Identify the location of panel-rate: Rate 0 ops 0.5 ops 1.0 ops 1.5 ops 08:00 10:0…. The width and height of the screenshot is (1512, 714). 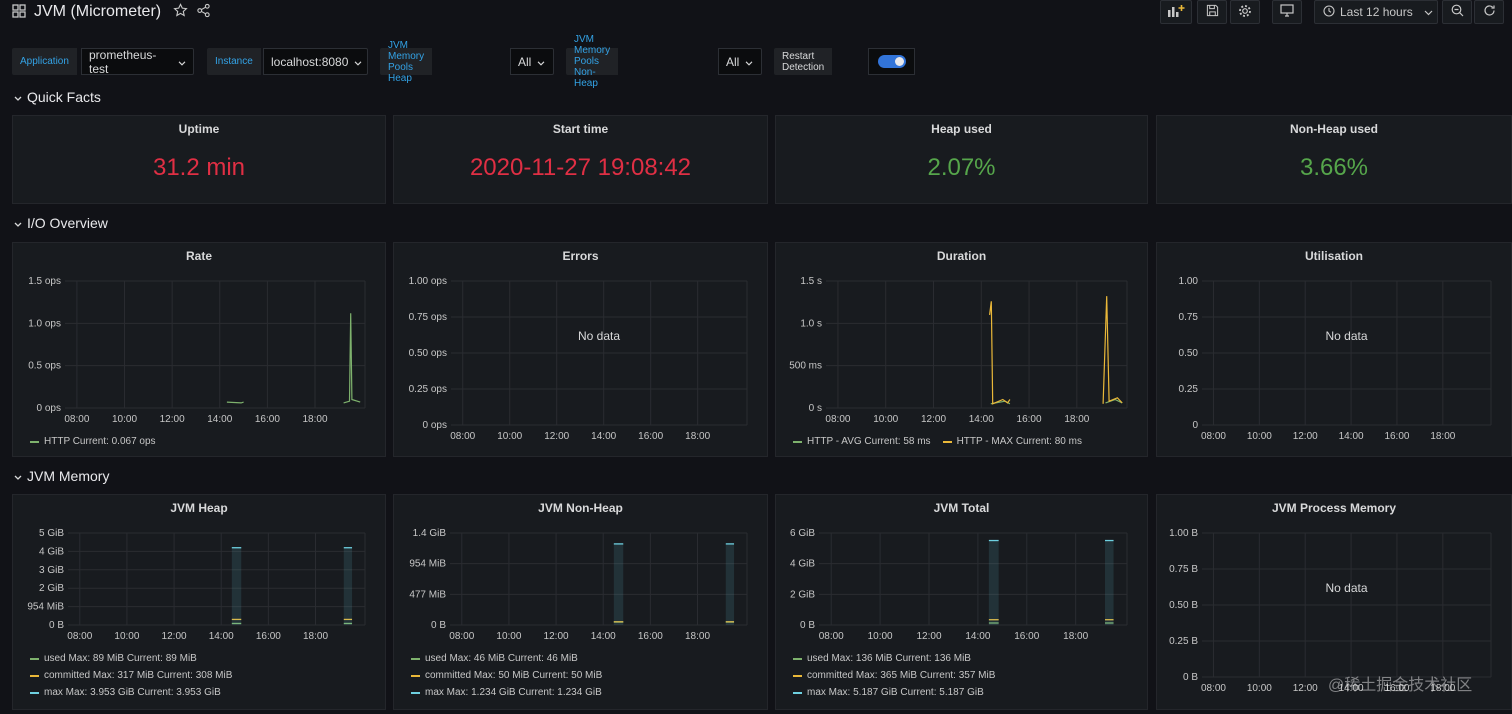
(199, 349).